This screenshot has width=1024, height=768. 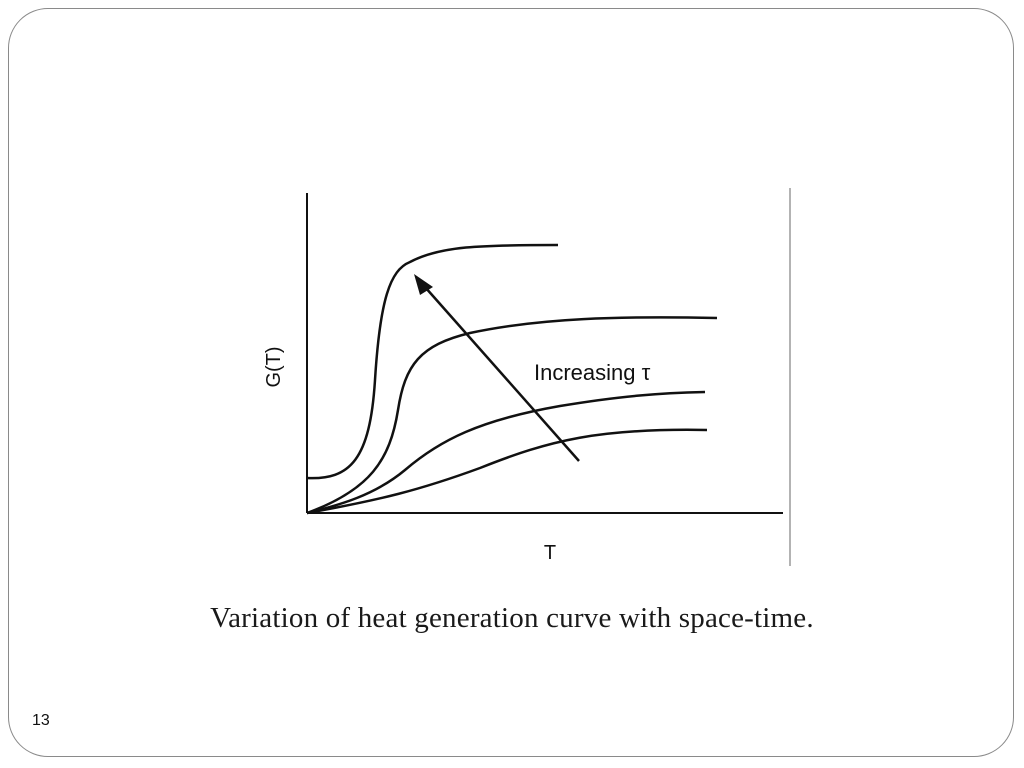 I want to click on page-number: 13, so click(x=41, y=720).